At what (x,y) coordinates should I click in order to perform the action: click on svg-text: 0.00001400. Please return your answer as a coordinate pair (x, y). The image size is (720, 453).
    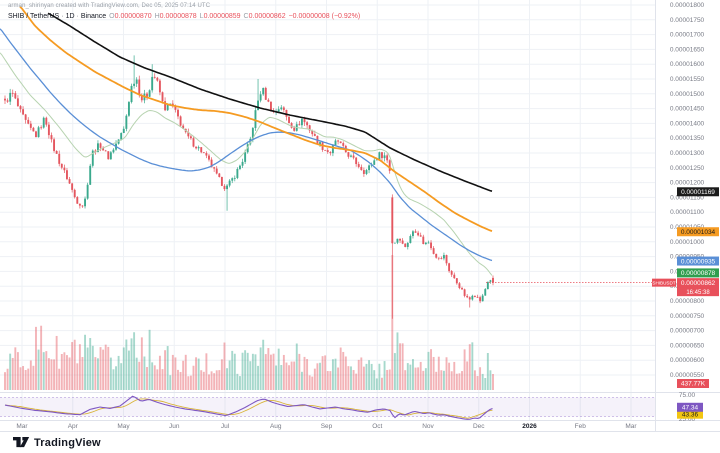
    Looking at the image, I should click on (687, 123).